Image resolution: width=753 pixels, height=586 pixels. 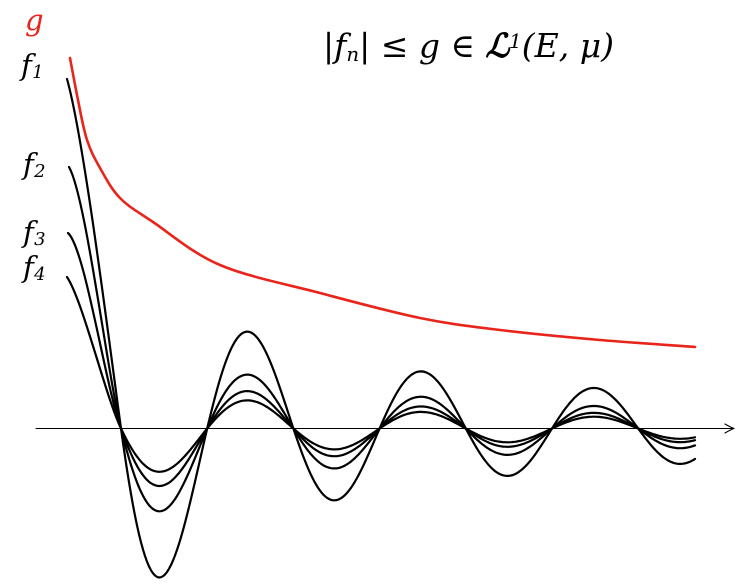 I want to click on label-f1-base: f, so click(x=26, y=65).